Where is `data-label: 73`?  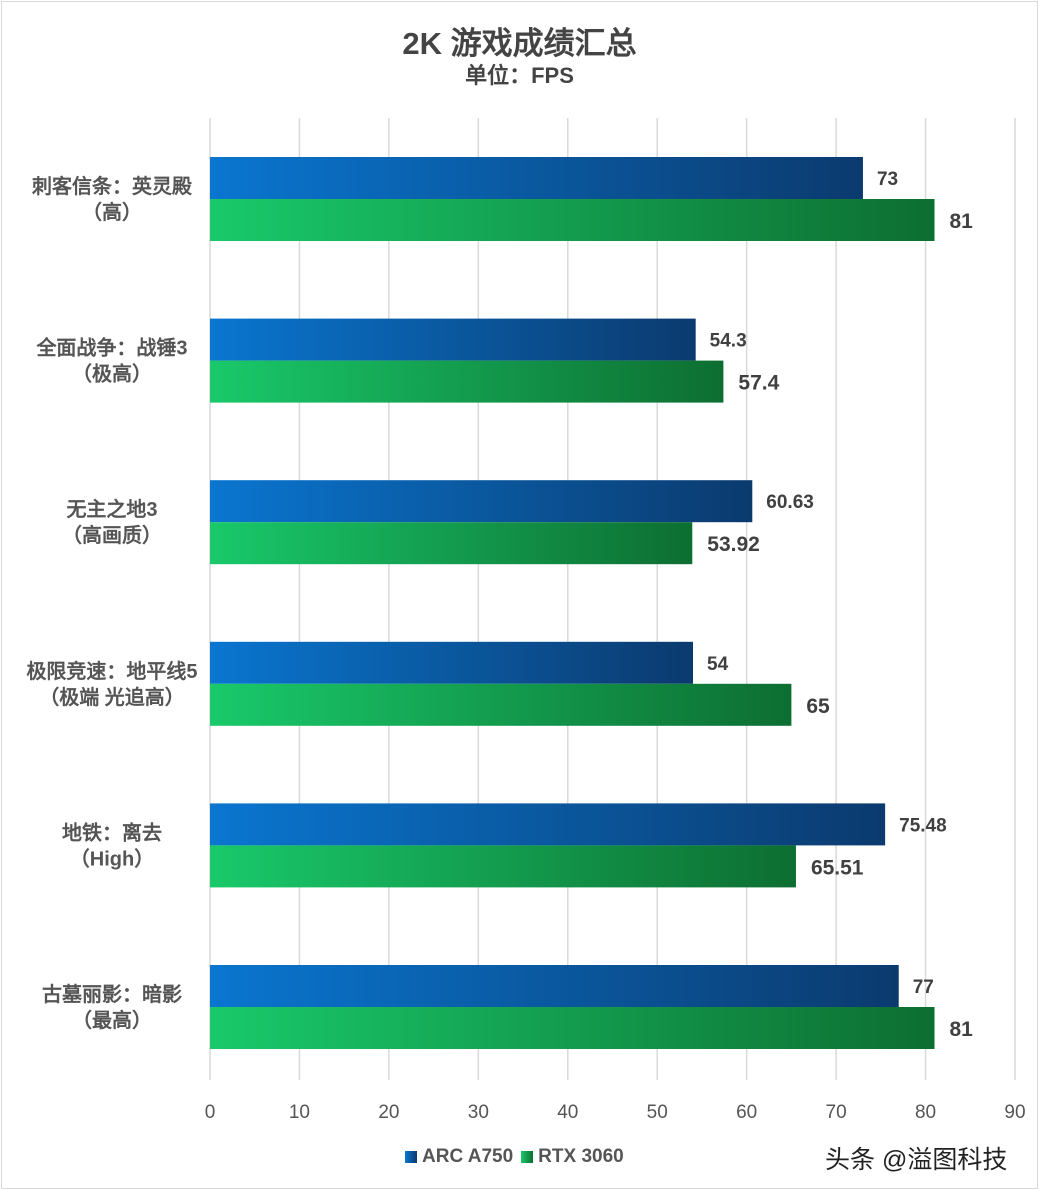 data-label: 73 is located at coordinates (887, 179).